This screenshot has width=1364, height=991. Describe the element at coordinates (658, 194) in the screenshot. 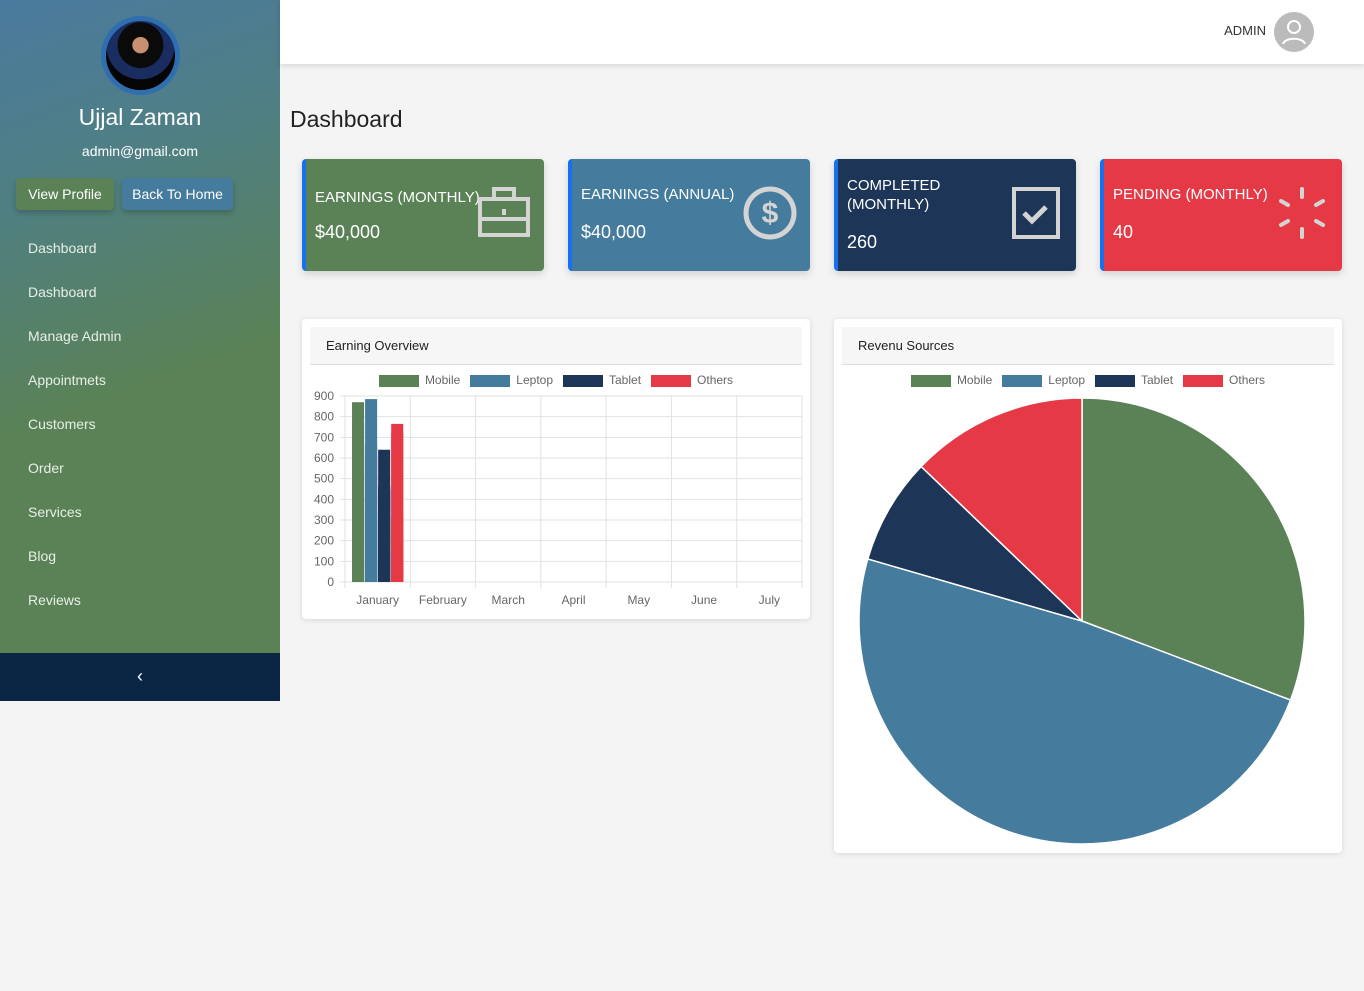

I see `card-label: EARNINGS (ANNUAL)` at that location.